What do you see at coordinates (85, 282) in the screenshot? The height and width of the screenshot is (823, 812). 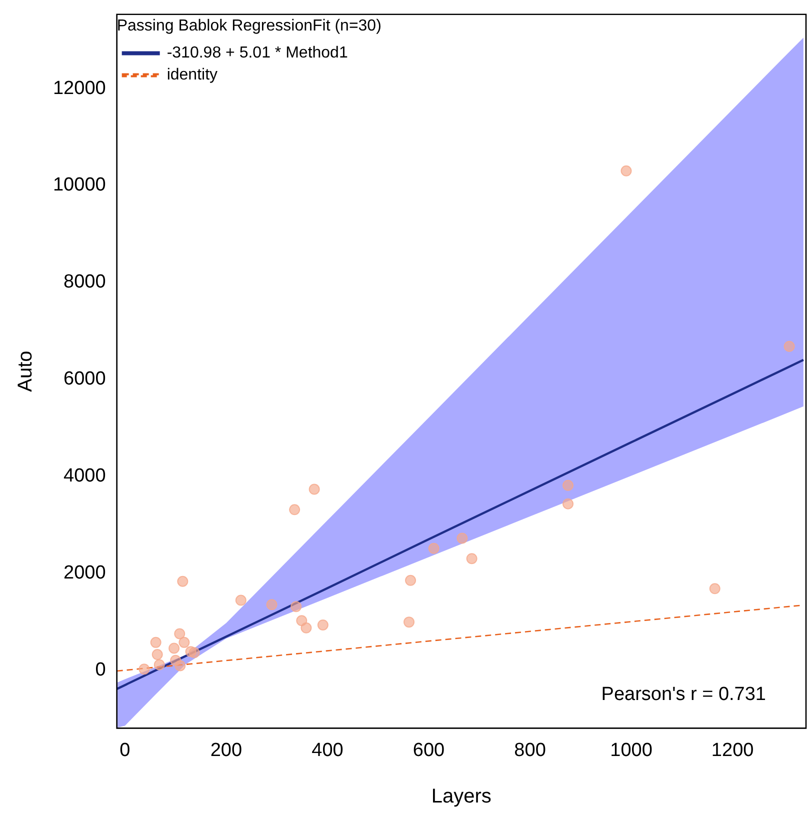 I see `y-tick-label: 8000` at bounding box center [85, 282].